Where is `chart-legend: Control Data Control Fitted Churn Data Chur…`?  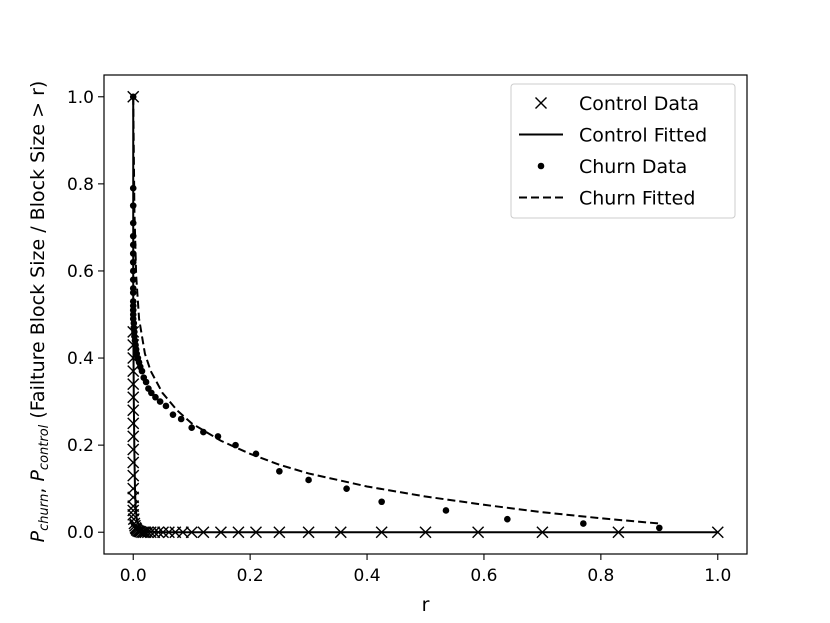
chart-legend: Control Data Control Fitted Churn Data Chur… is located at coordinates (623, 151).